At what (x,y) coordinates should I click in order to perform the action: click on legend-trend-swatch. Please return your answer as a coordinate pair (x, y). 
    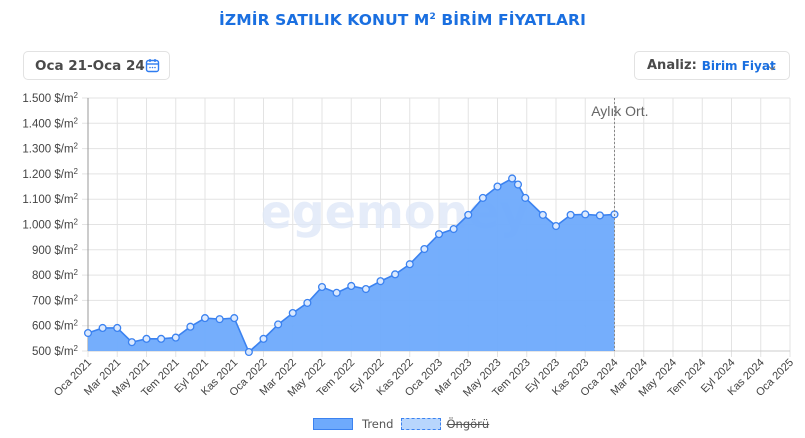
    Looking at the image, I should click on (333, 424).